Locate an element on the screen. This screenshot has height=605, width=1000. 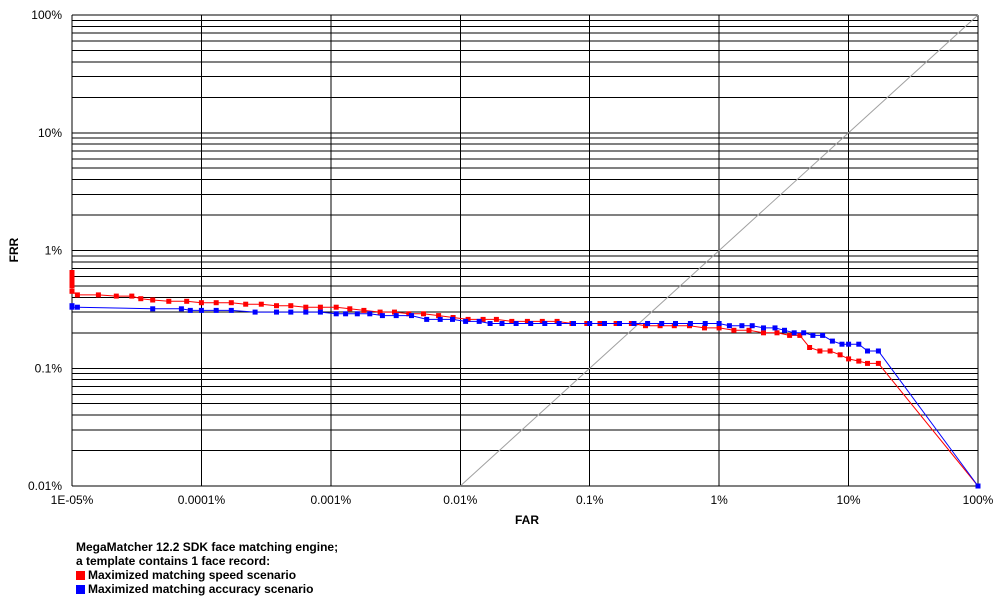
x-tick-label: 0.1% is located at coordinates (590, 500).